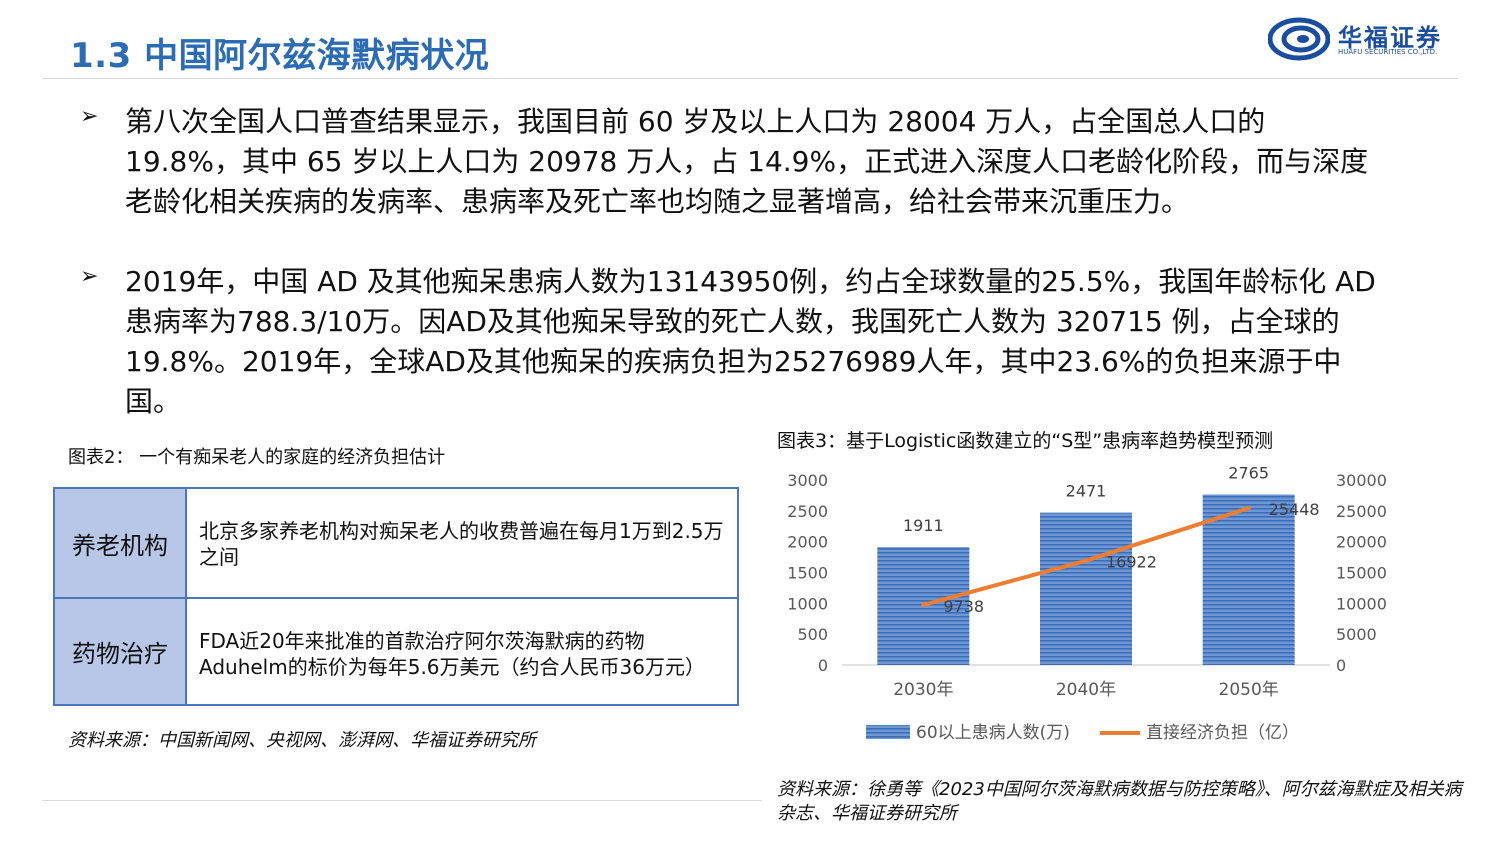  What do you see at coordinates (888, 732) in the screenshot?
I see `legend-bar-swatch` at bounding box center [888, 732].